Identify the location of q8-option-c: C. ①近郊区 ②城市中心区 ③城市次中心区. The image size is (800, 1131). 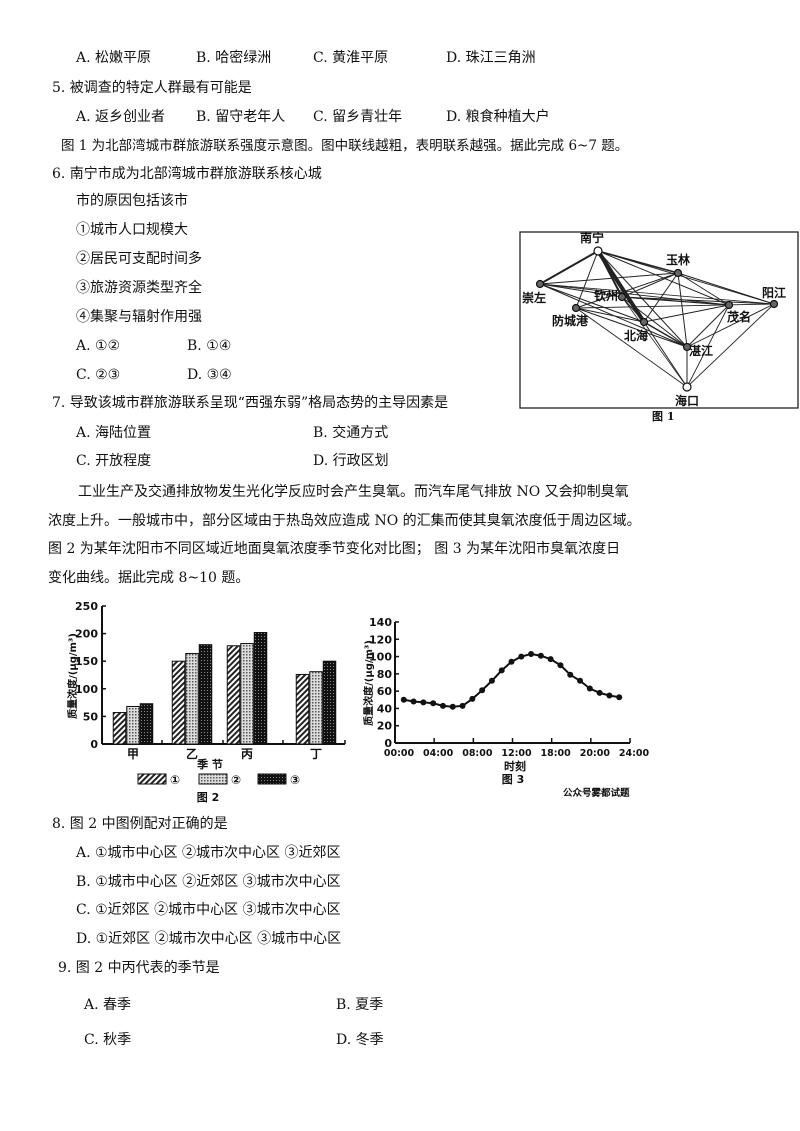
(208, 910).